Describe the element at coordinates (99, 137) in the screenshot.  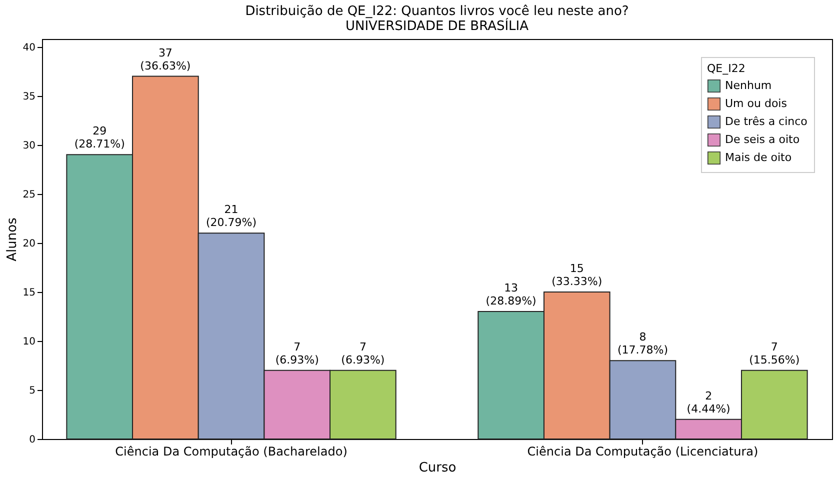
I see `data-label: 29 (28.71%)` at that location.